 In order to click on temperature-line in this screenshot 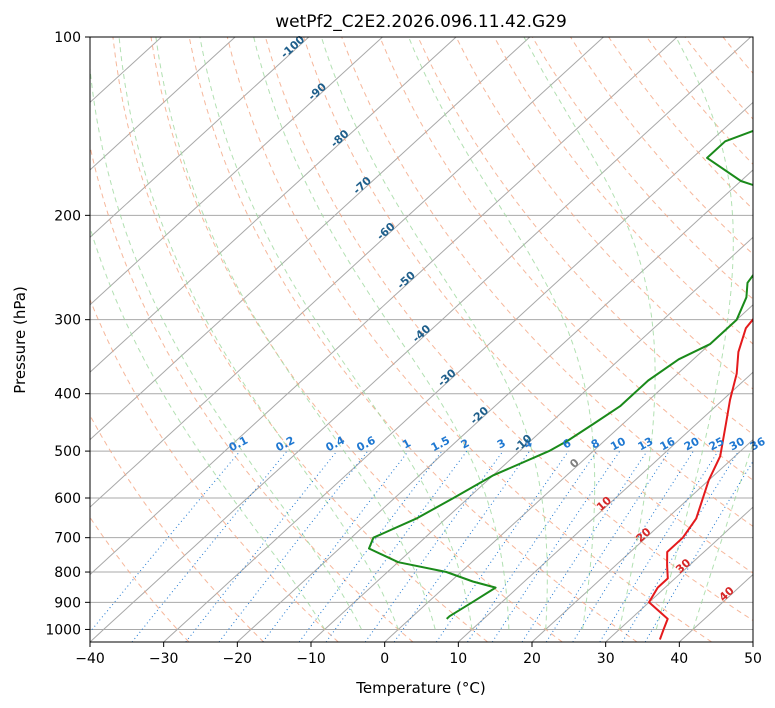, I will do `click(700, 478)`.